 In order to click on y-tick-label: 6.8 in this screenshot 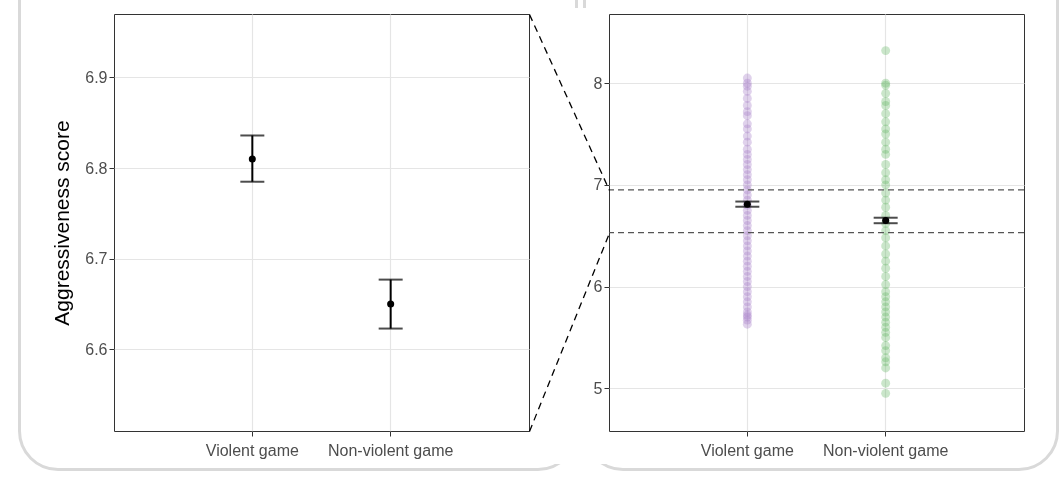, I will do `click(96, 168)`.